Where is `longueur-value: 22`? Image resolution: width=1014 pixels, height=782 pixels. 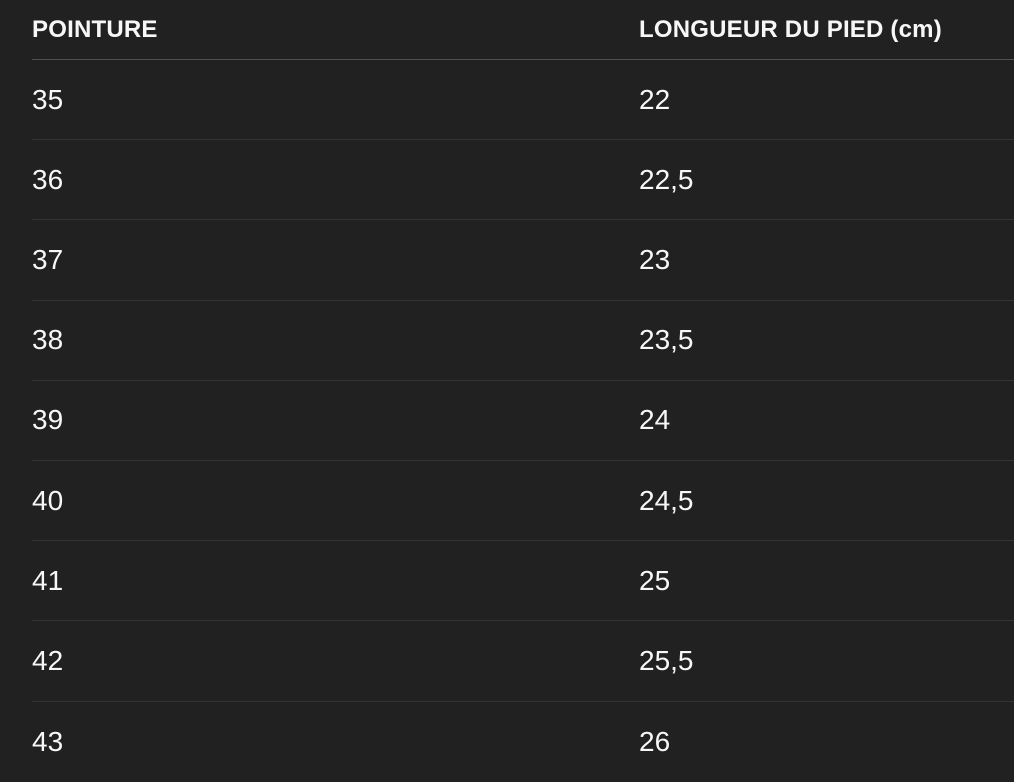
longueur-value: 22 is located at coordinates (655, 99).